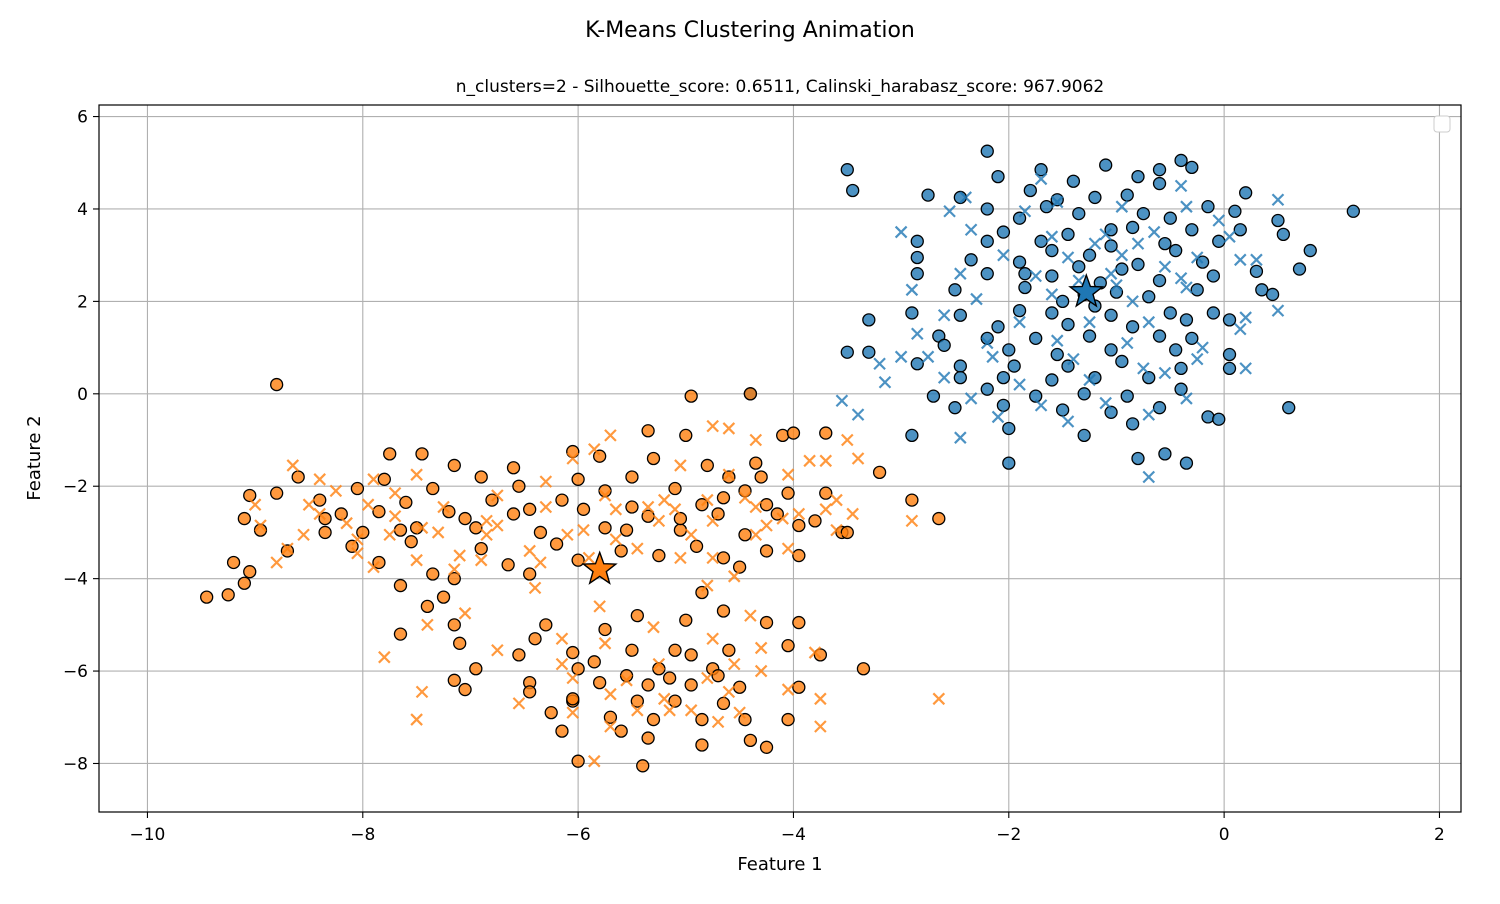 The width and height of the screenshot is (1500, 904). I want to click on y-tick-label: −6, so click(75, 672).